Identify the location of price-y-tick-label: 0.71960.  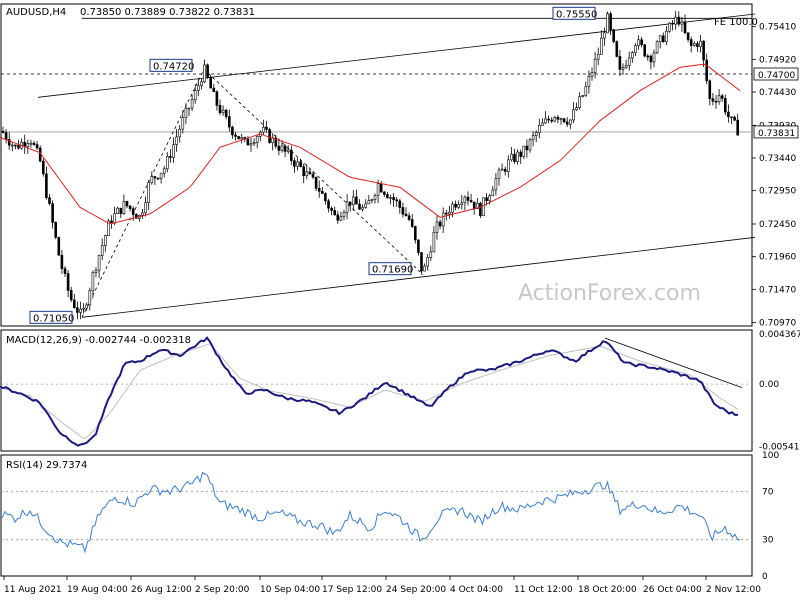
(777, 258).